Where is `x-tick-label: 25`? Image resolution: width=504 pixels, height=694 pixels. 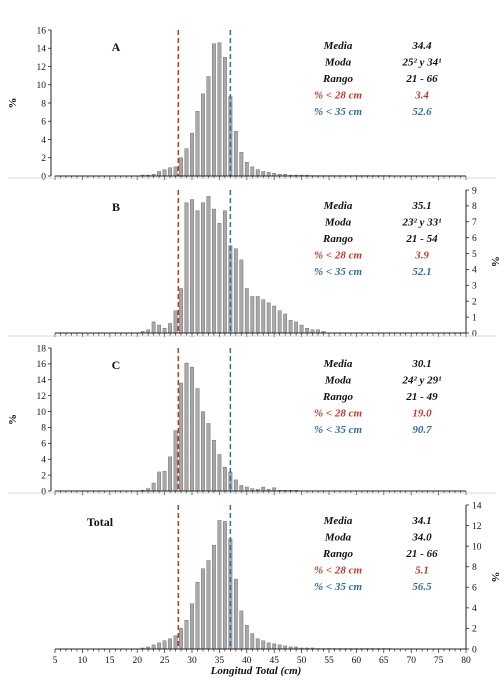
x-tick-label: 25 is located at coordinates (165, 661).